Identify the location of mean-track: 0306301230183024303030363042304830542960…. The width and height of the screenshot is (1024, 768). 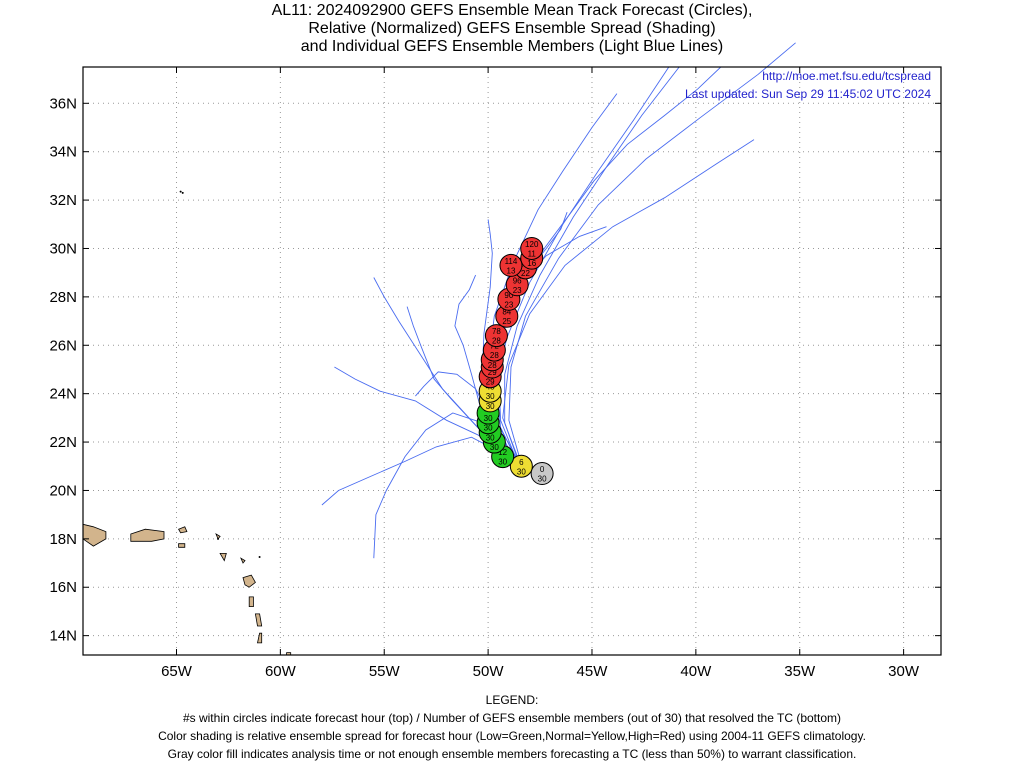
(515, 361).